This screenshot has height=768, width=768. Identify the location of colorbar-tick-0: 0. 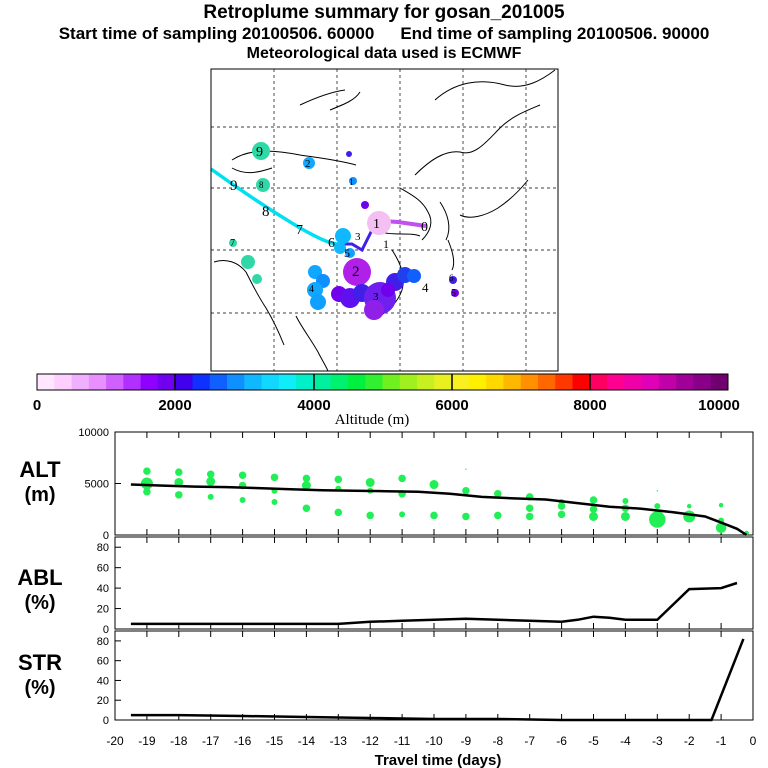
(37, 405).